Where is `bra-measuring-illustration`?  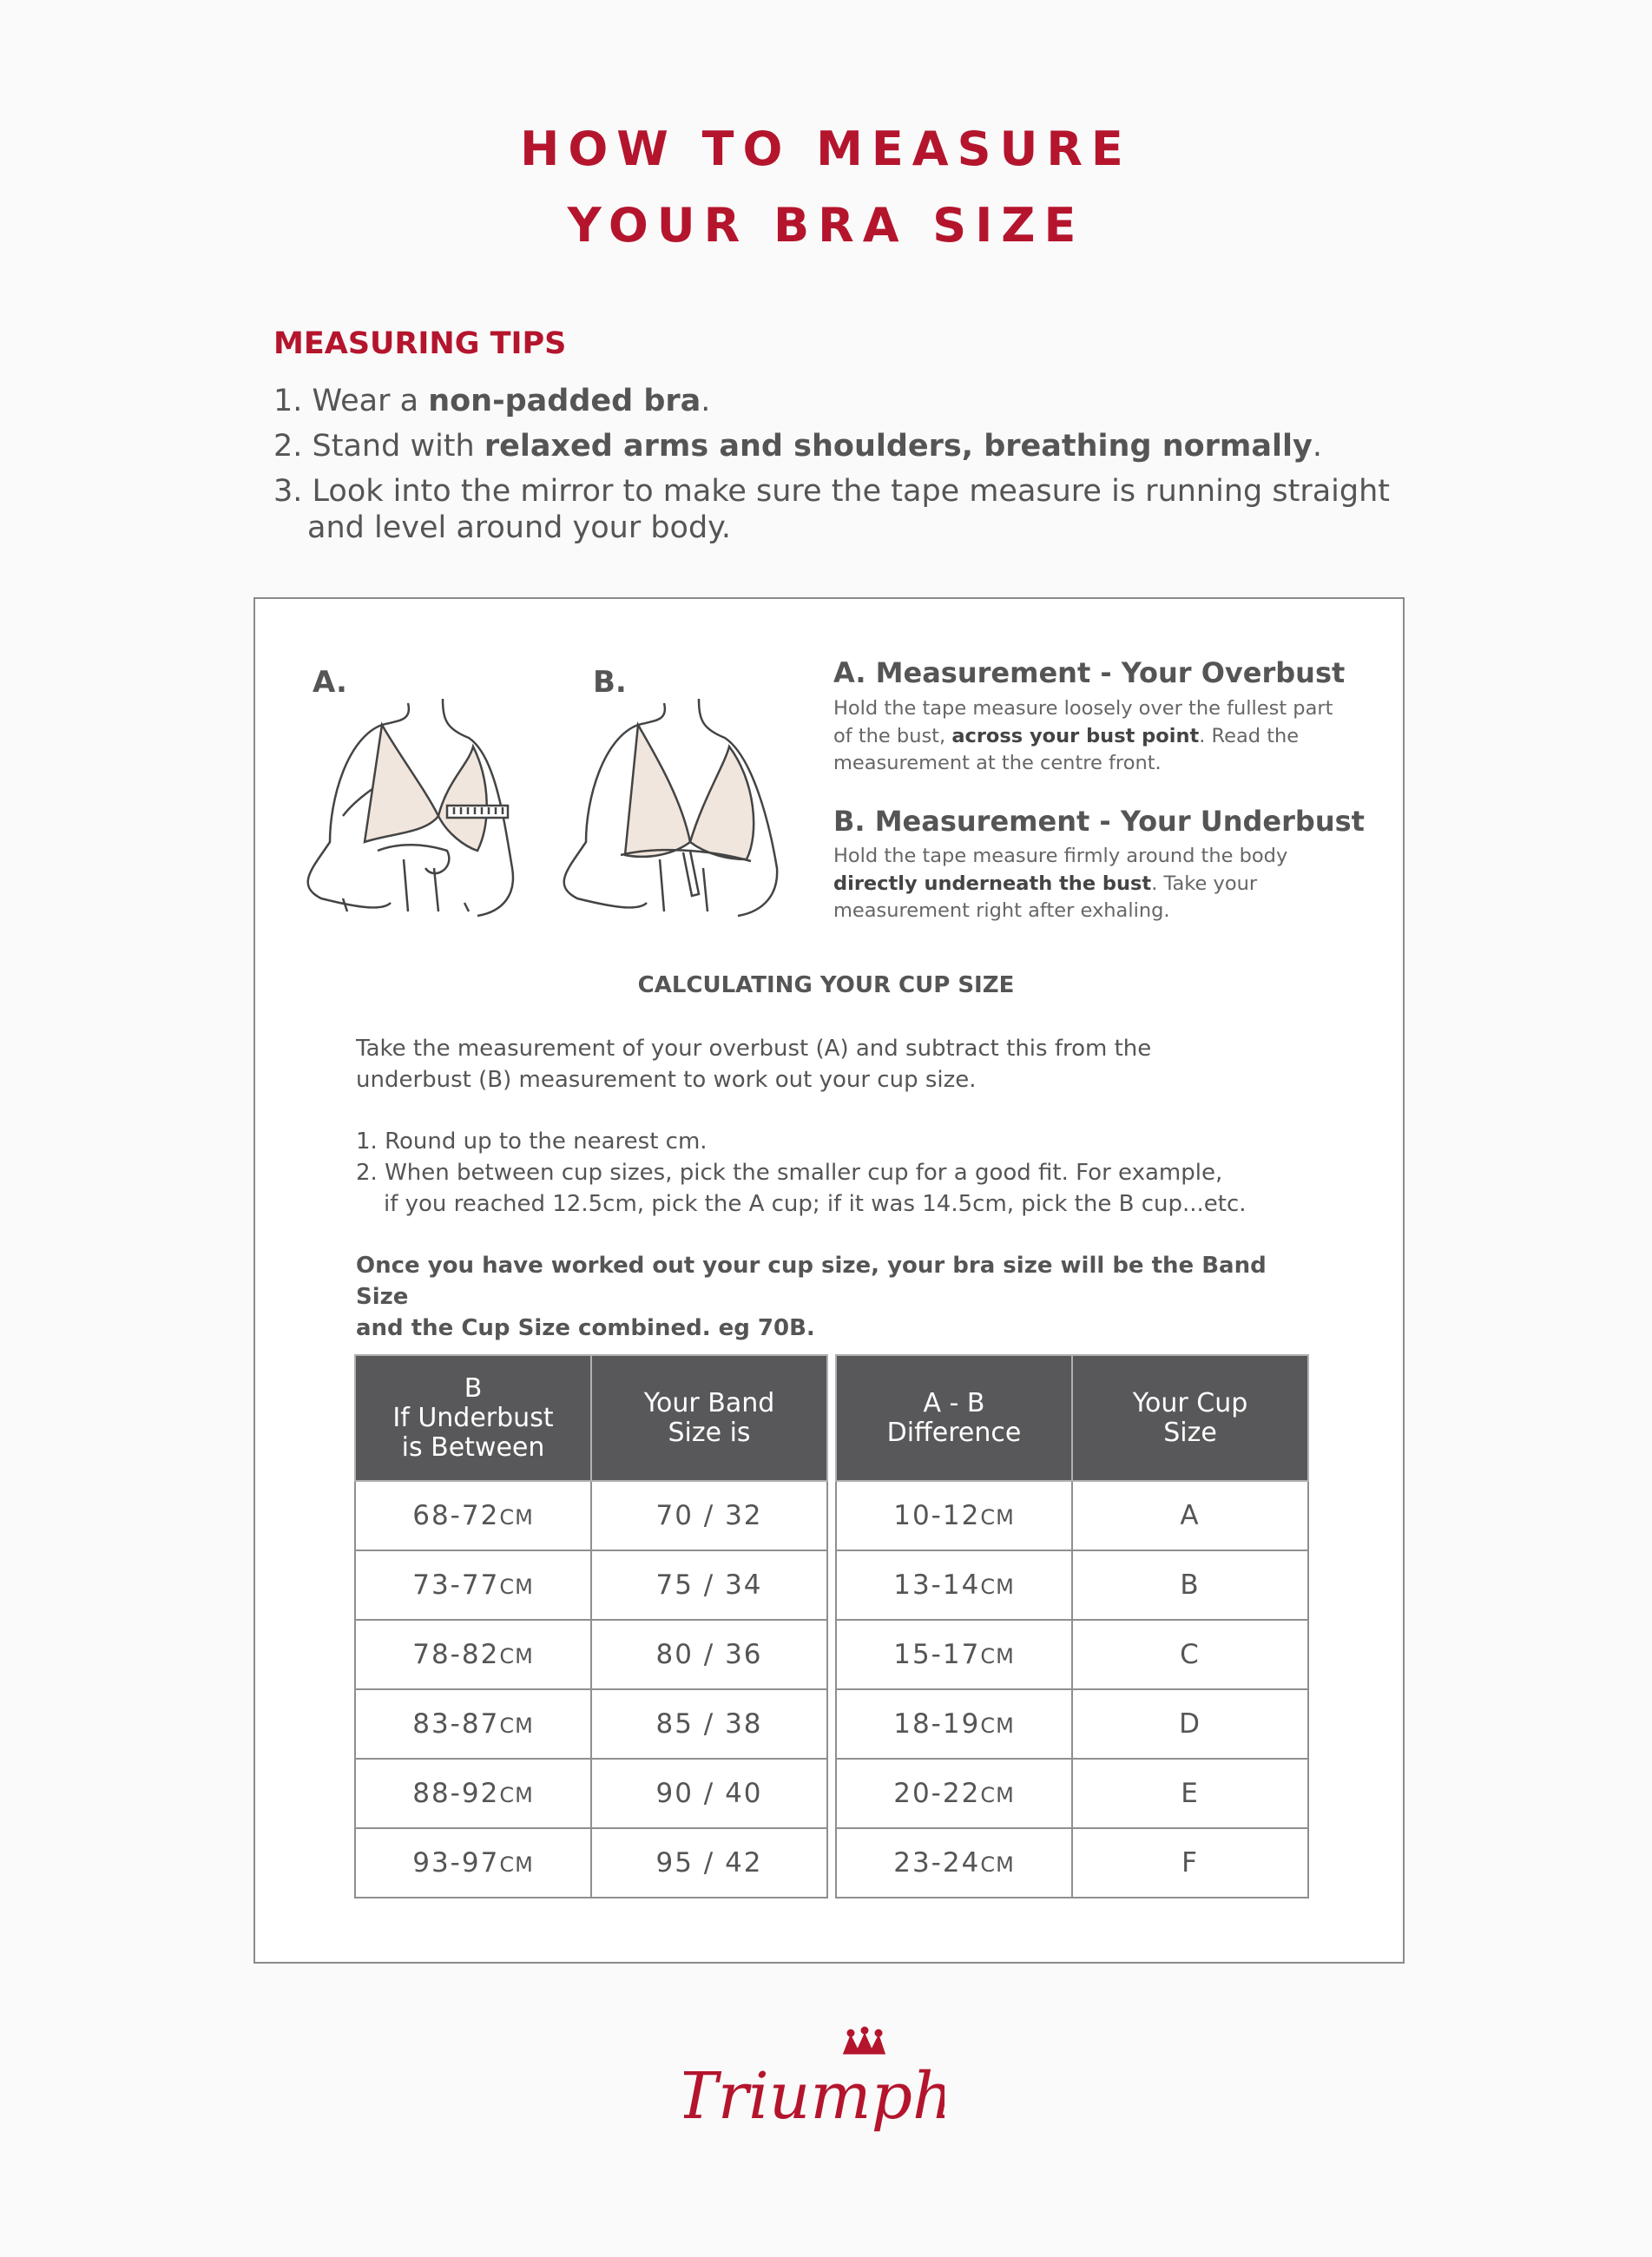
bra-measuring-illustration is located at coordinates (542, 808).